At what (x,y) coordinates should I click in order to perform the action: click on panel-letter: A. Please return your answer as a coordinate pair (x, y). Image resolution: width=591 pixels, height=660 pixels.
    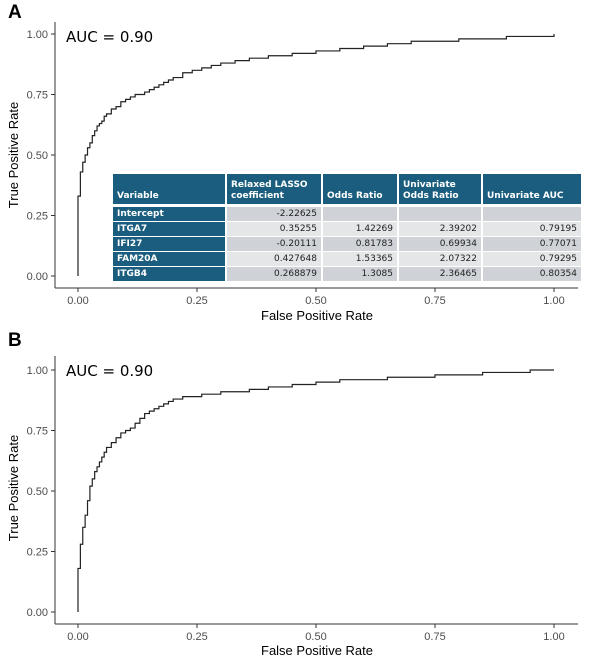
    Looking at the image, I should click on (15, 12).